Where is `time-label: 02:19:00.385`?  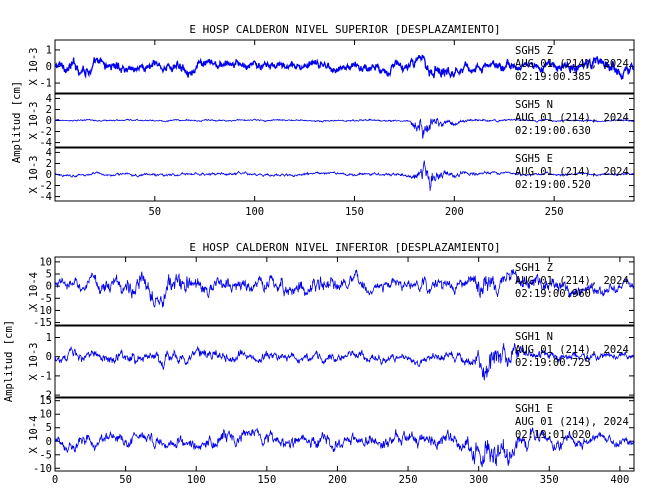
time-label: 02:19:00.385 is located at coordinates (553, 77).